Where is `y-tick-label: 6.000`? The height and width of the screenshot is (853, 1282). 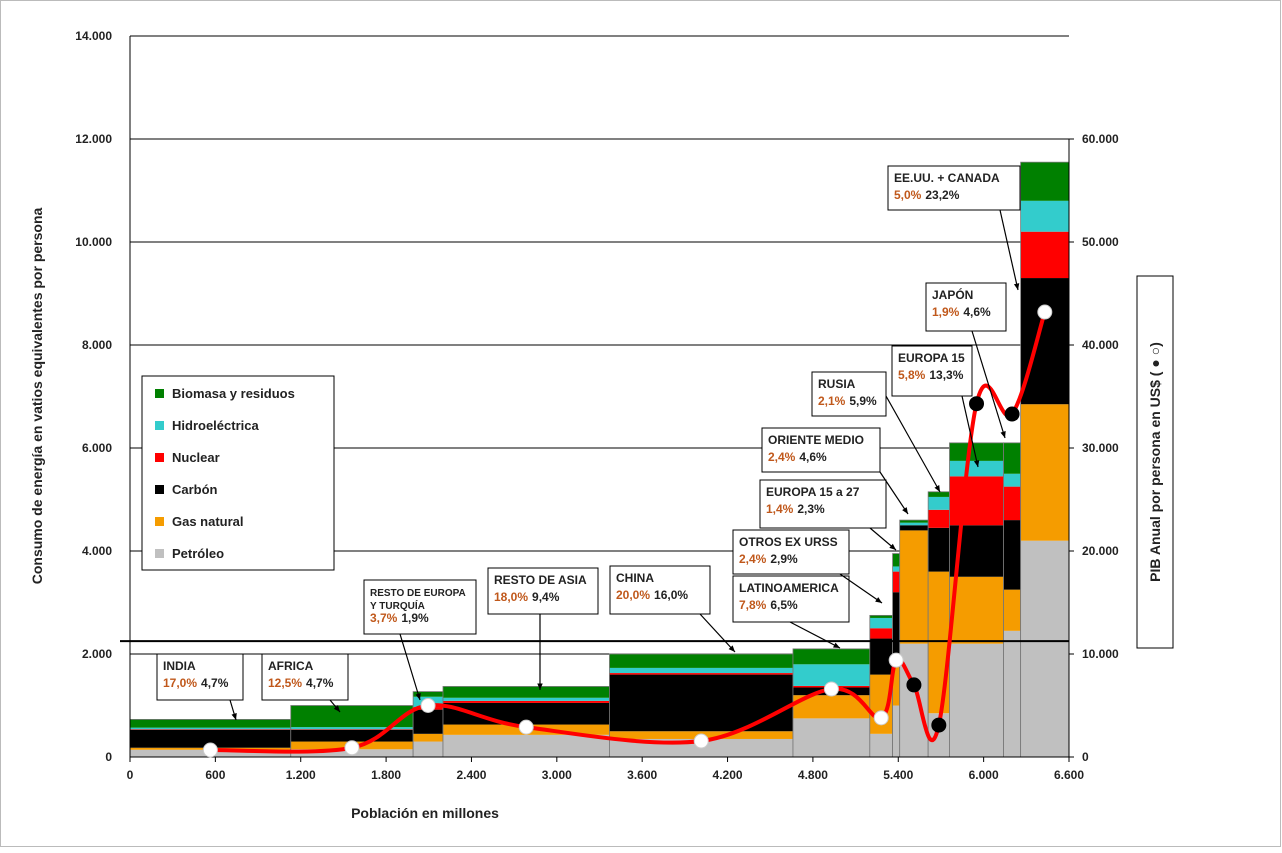 y-tick-label: 6.000 is located at coordinates (97, 448).